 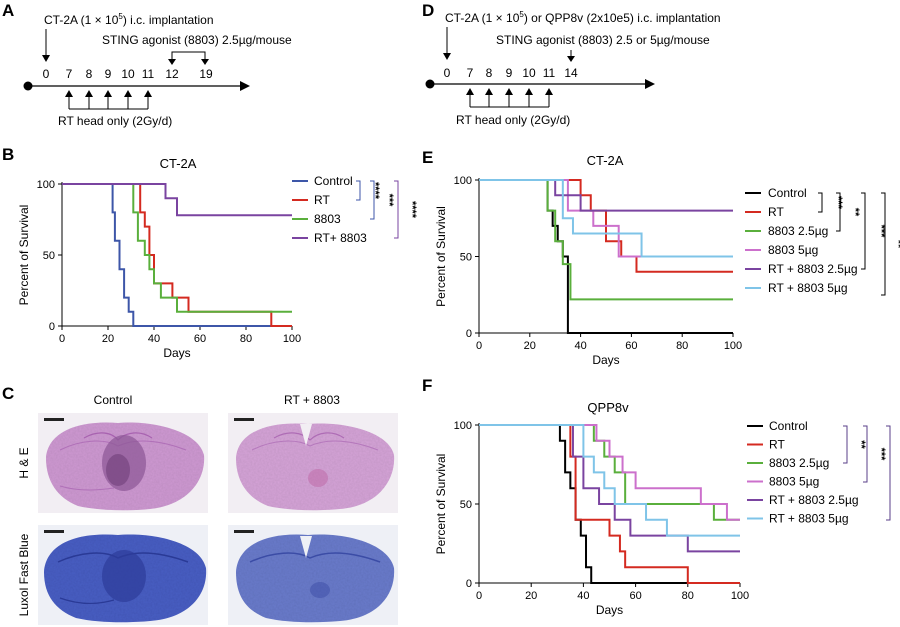 What do you see at coordinates (427, 157) in the screenshot?
I see `panel-letter: E` at bounding box center [427, 157].